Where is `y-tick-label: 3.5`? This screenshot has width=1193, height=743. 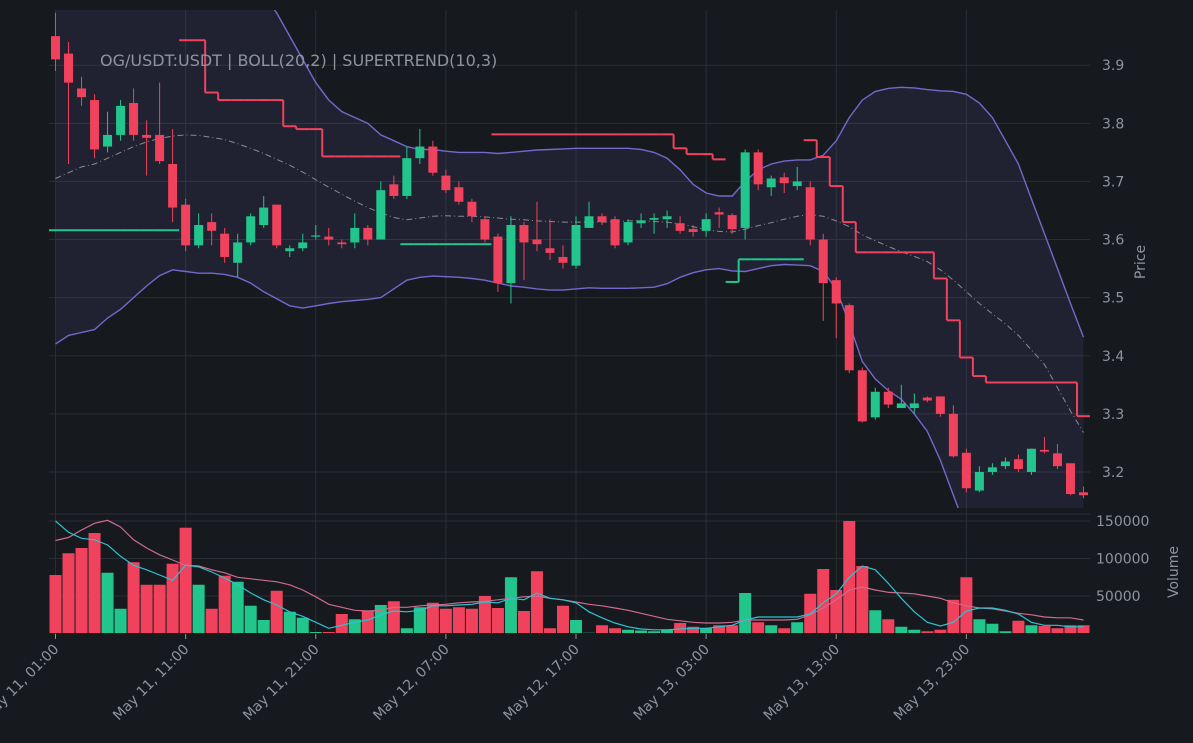
y-tick-label: 3.5 is located at coordinates (1113, 299).